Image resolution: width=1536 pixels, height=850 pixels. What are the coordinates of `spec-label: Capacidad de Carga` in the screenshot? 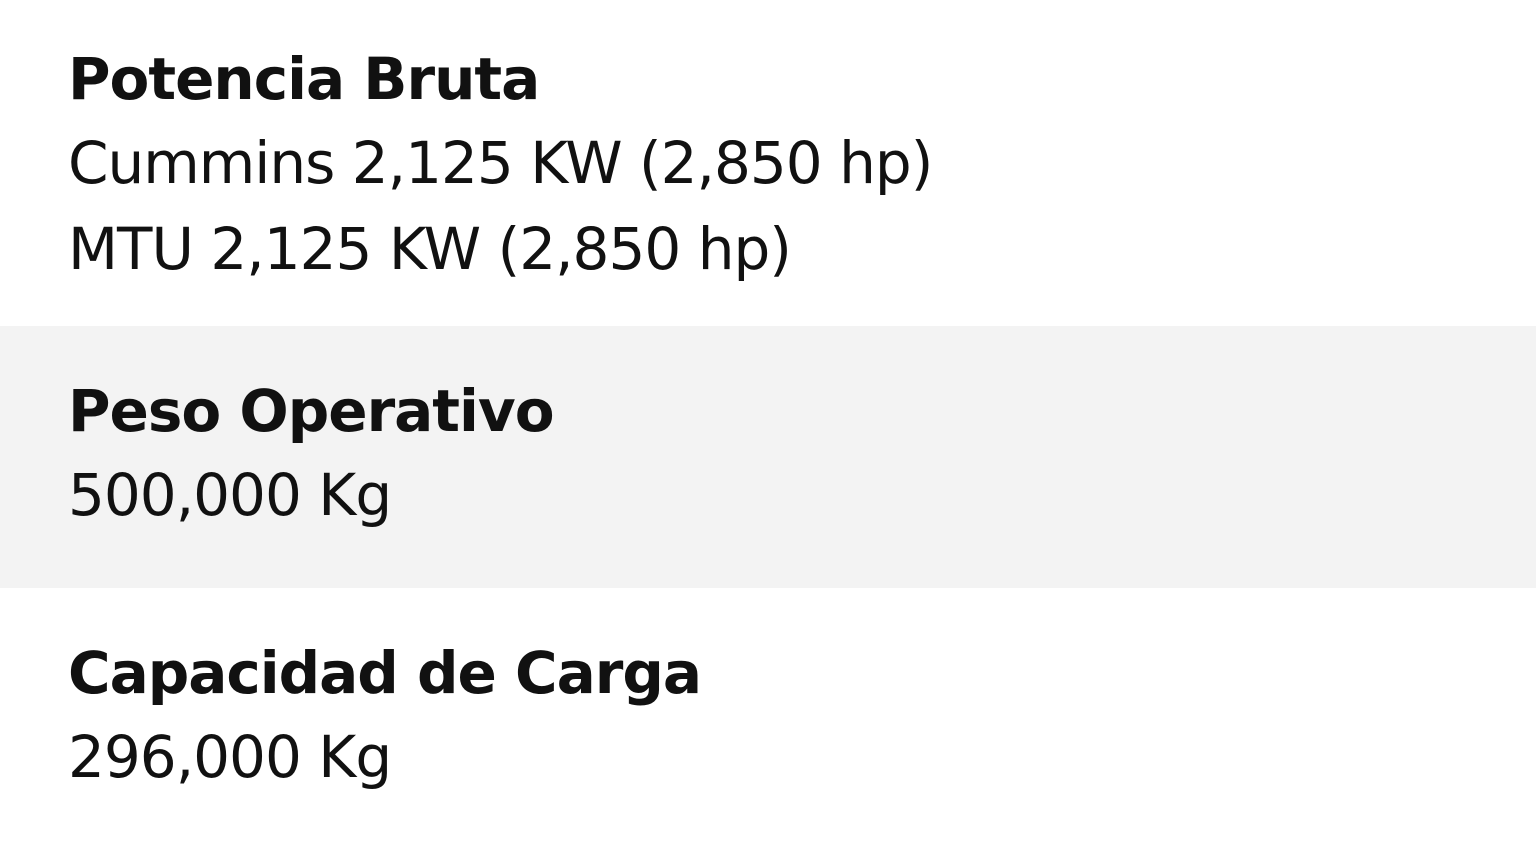 It's located at (385, 673).